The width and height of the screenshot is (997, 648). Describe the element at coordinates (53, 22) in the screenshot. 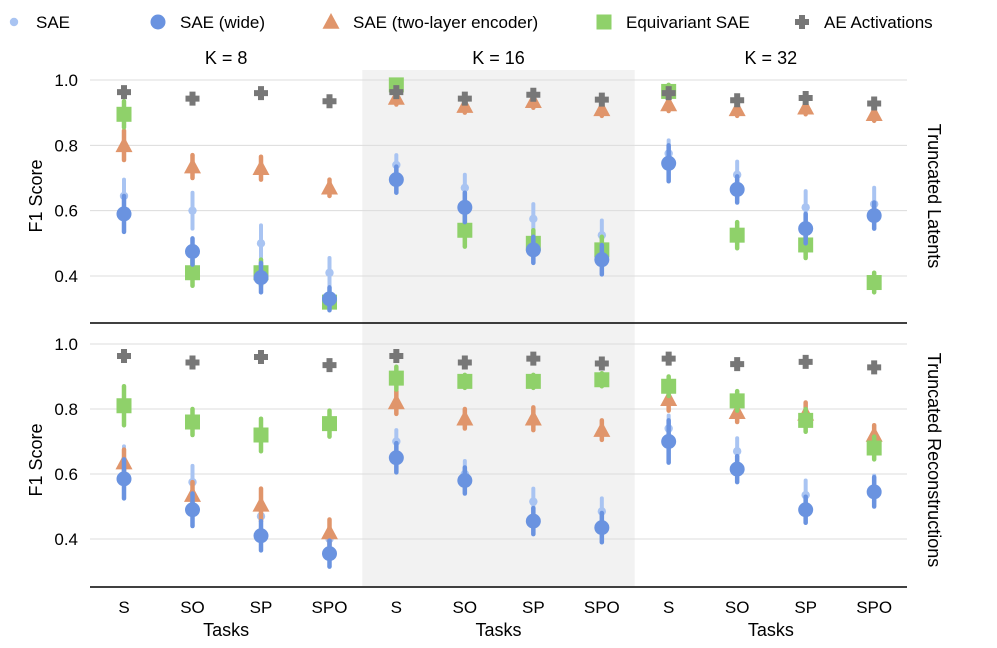

I see `legend-label-sae: SAE` at that location.